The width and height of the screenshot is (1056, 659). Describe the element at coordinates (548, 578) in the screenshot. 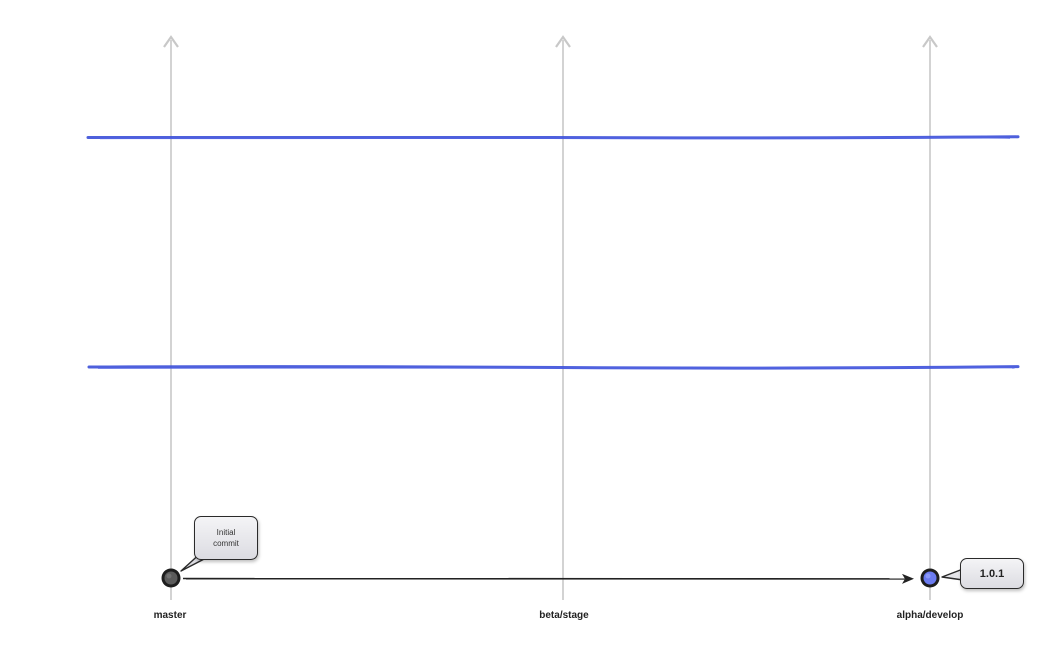

I see `merge-arrow` at that location.